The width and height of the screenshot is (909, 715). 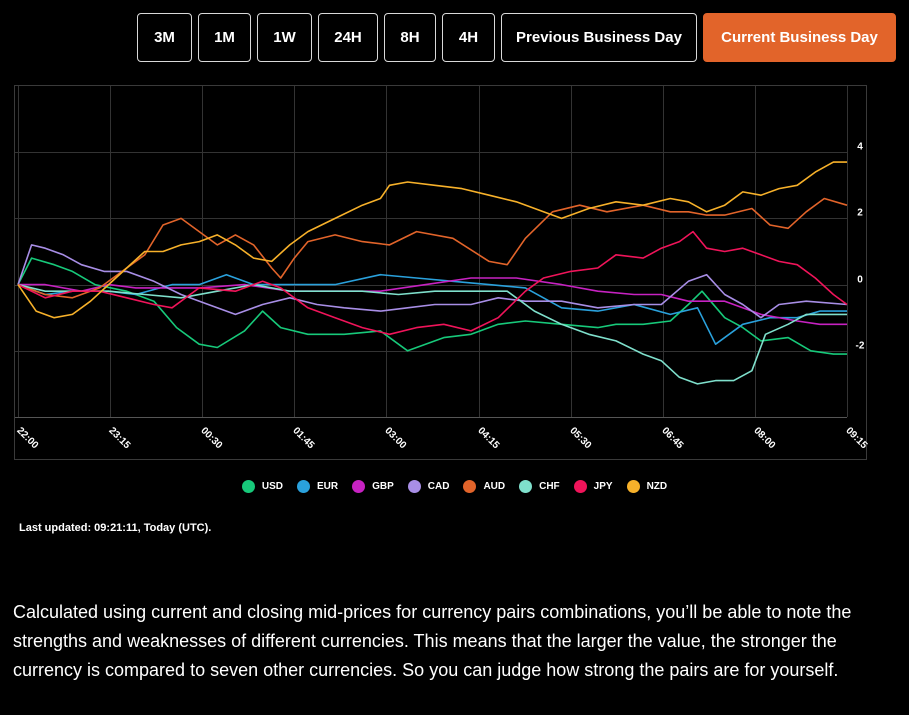 What do you see at coordinates (248, 486) in the screenshot?
I see `legend-dot-usd` at bounding box center [248, 486].